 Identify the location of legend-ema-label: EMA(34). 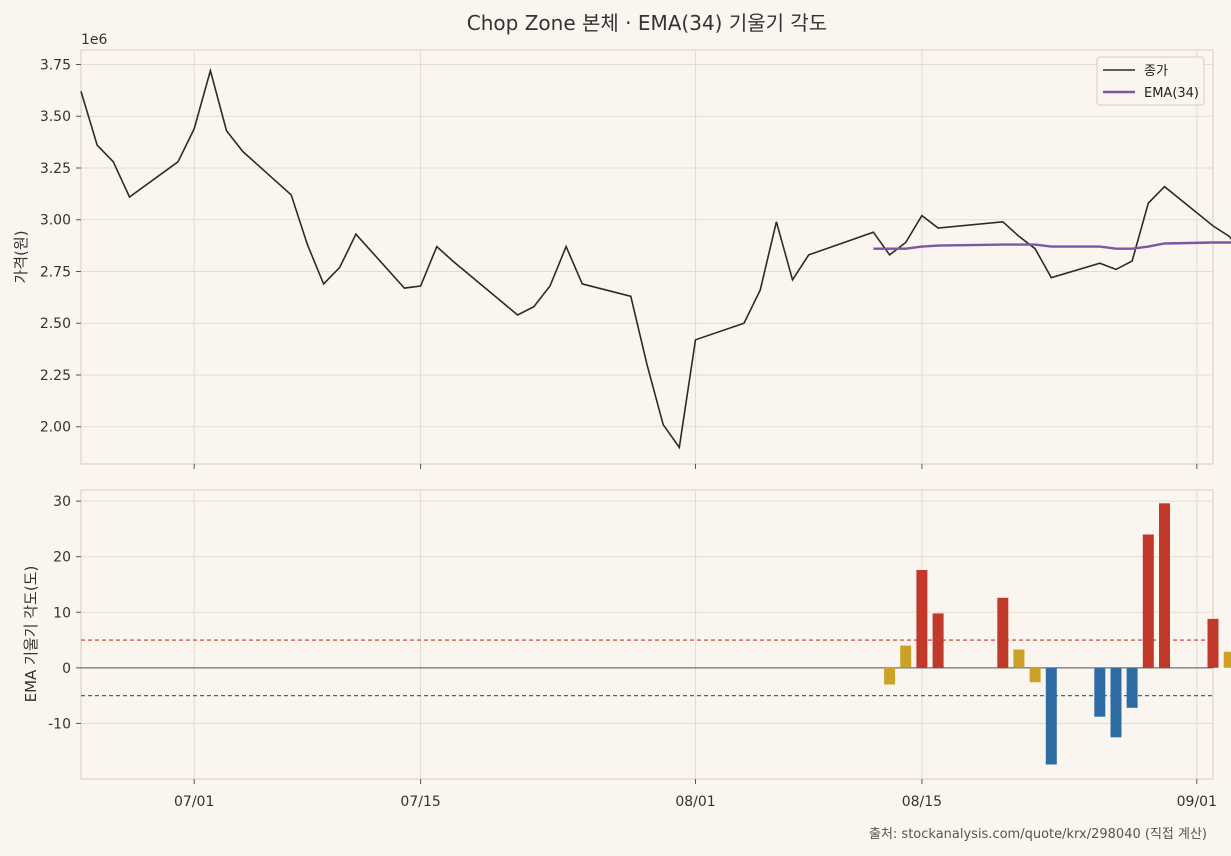
(1171, 93).